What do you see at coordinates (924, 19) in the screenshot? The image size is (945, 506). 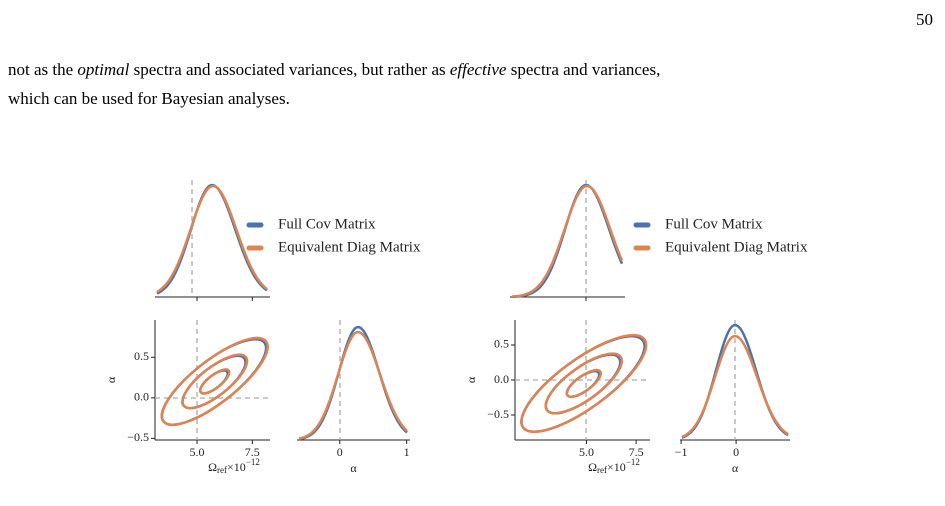 I see `page-number: 50` at bounding box center [924, 19].